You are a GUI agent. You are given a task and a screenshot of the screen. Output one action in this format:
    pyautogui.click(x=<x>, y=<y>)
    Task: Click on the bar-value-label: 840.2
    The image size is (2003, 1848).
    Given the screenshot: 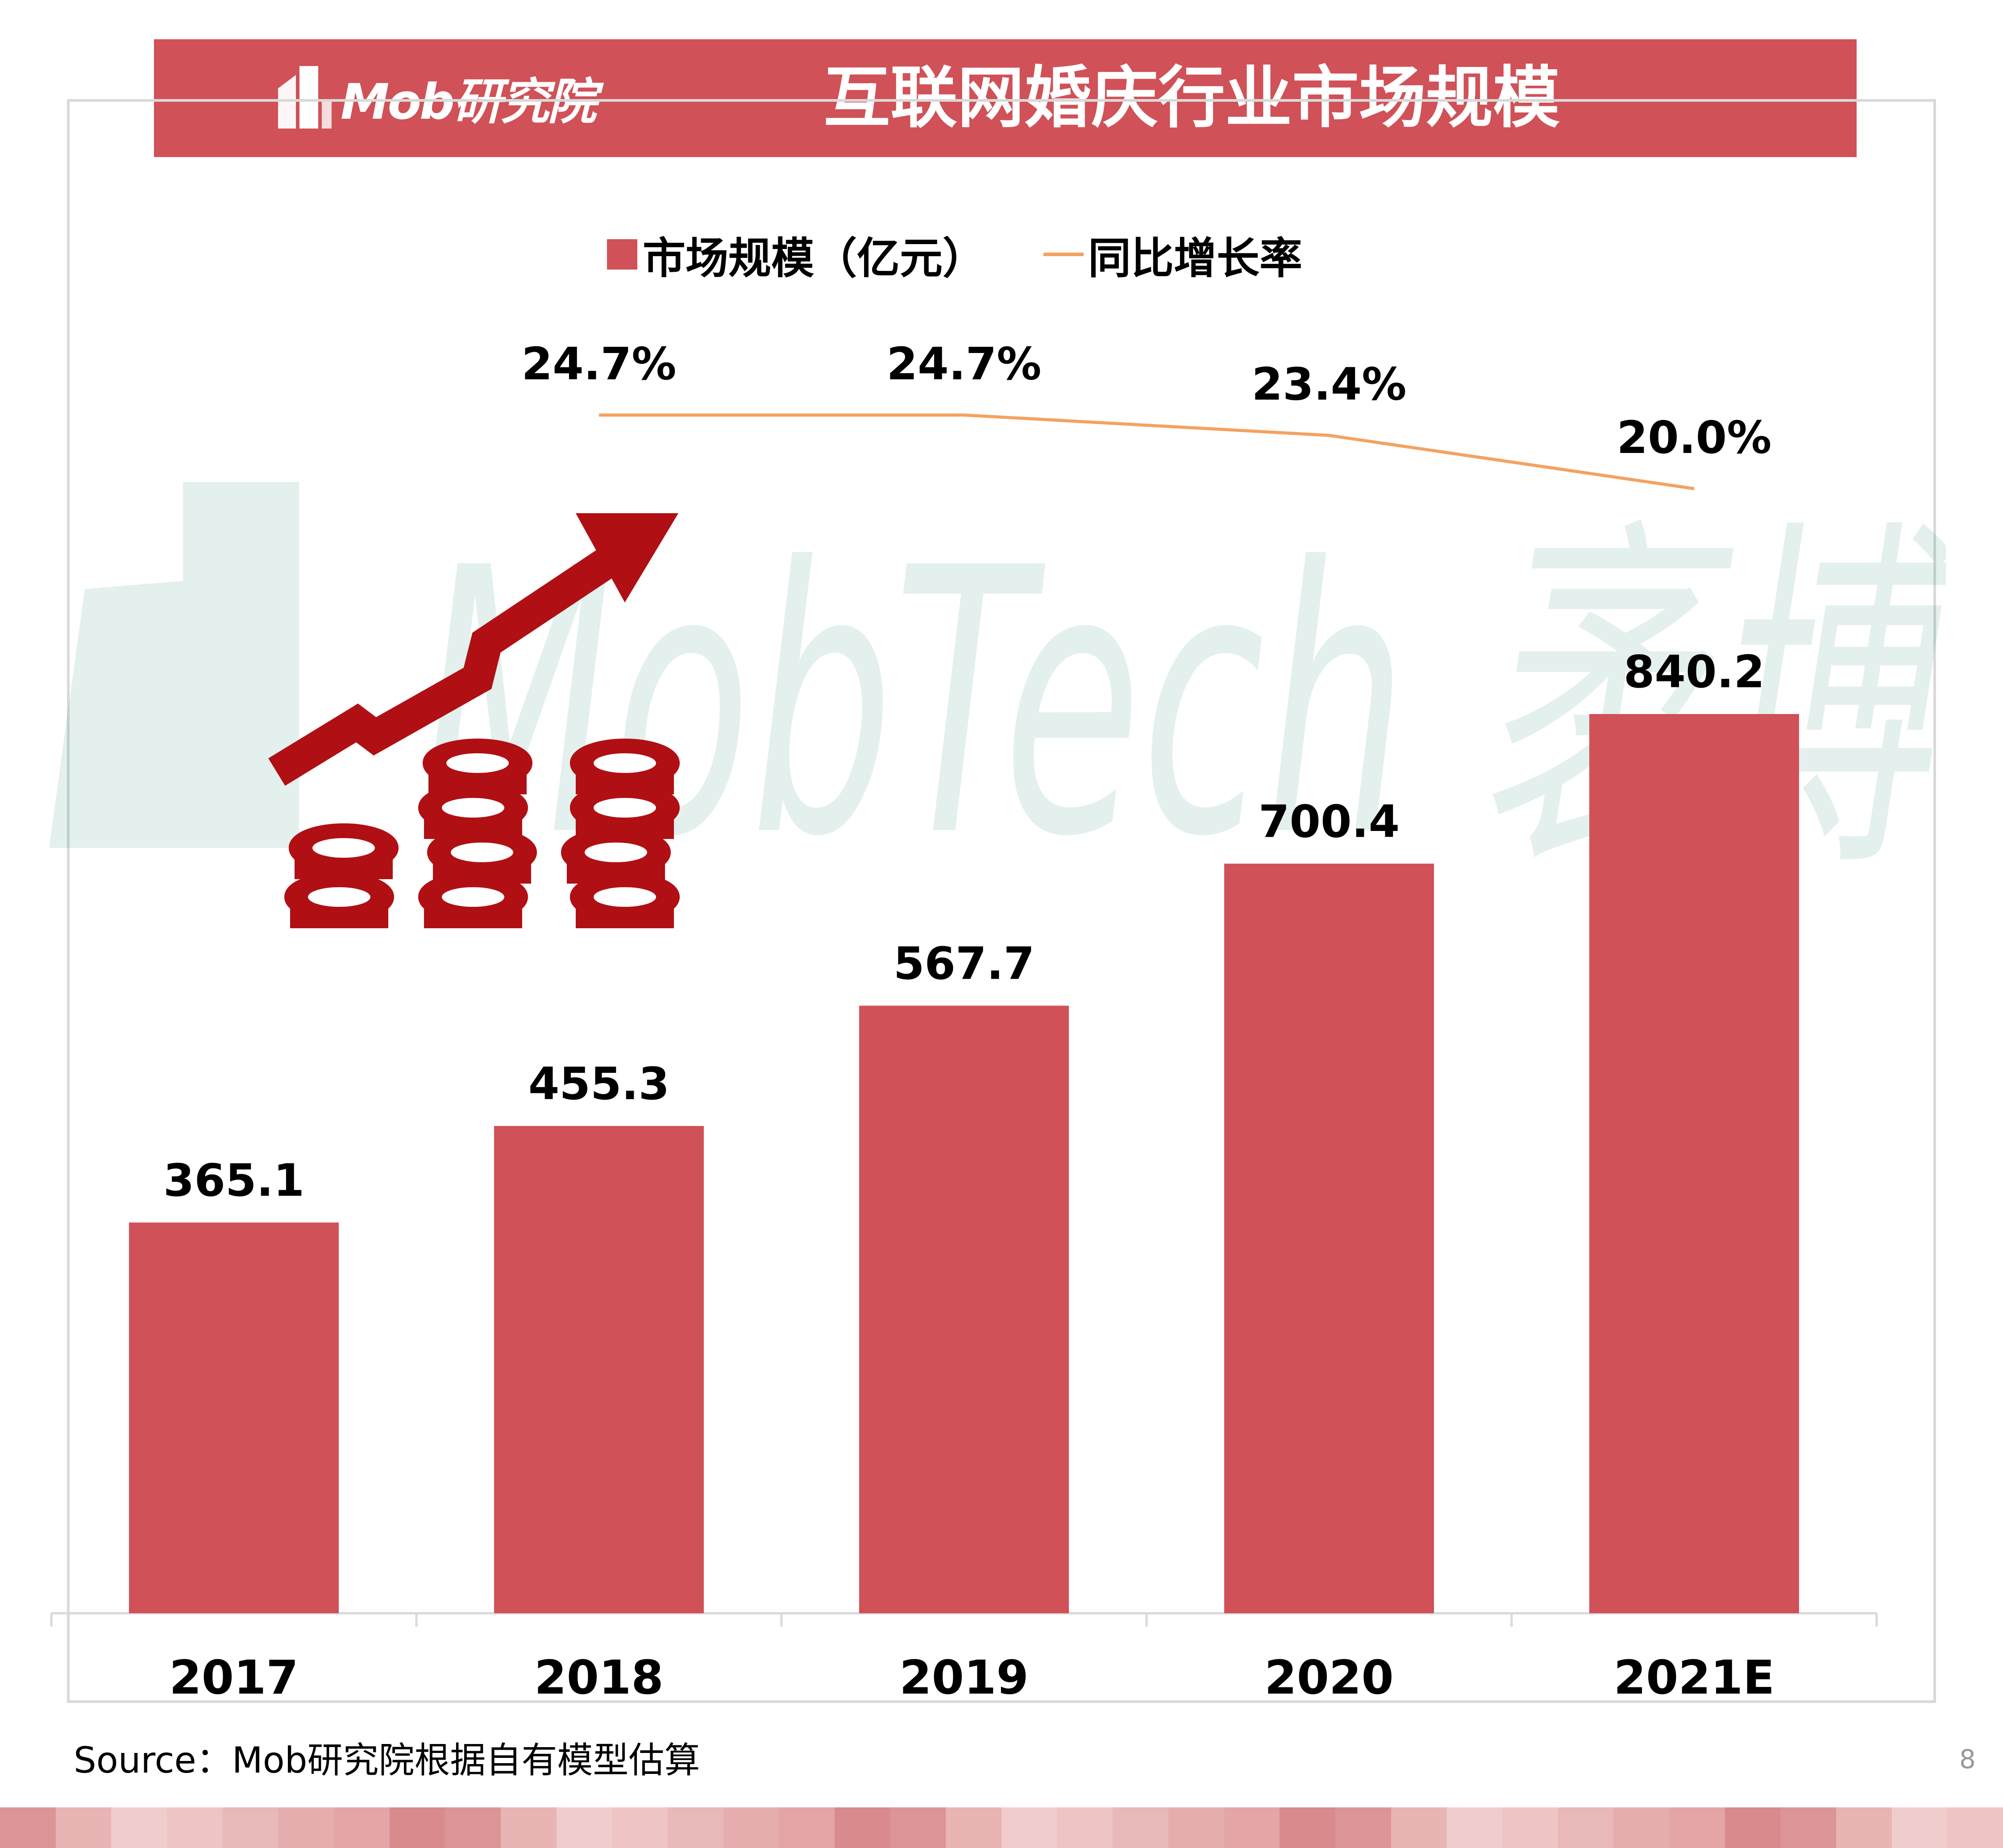 What is the action you would take?
    pyautogui.click(x=1694, y=672)
    